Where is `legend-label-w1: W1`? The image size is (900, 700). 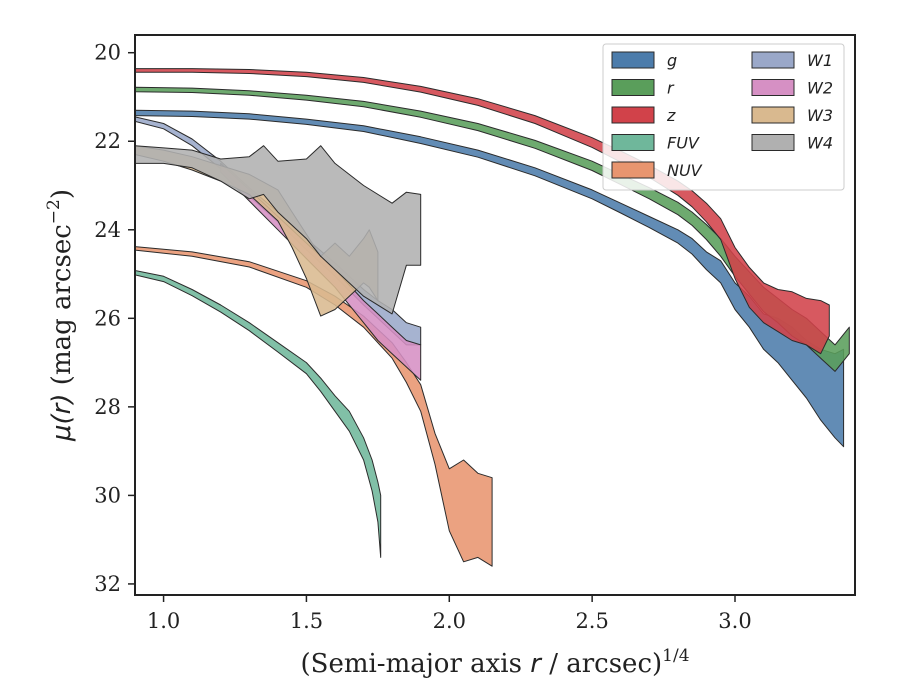 legend-label-w1: W1 is located at coordinates (820, 60).